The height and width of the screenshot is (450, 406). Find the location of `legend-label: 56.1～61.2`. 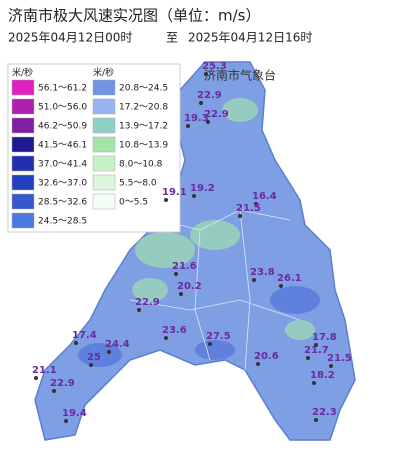

legend-label: 56.1～61.2 is located at coordinates (62, 89).